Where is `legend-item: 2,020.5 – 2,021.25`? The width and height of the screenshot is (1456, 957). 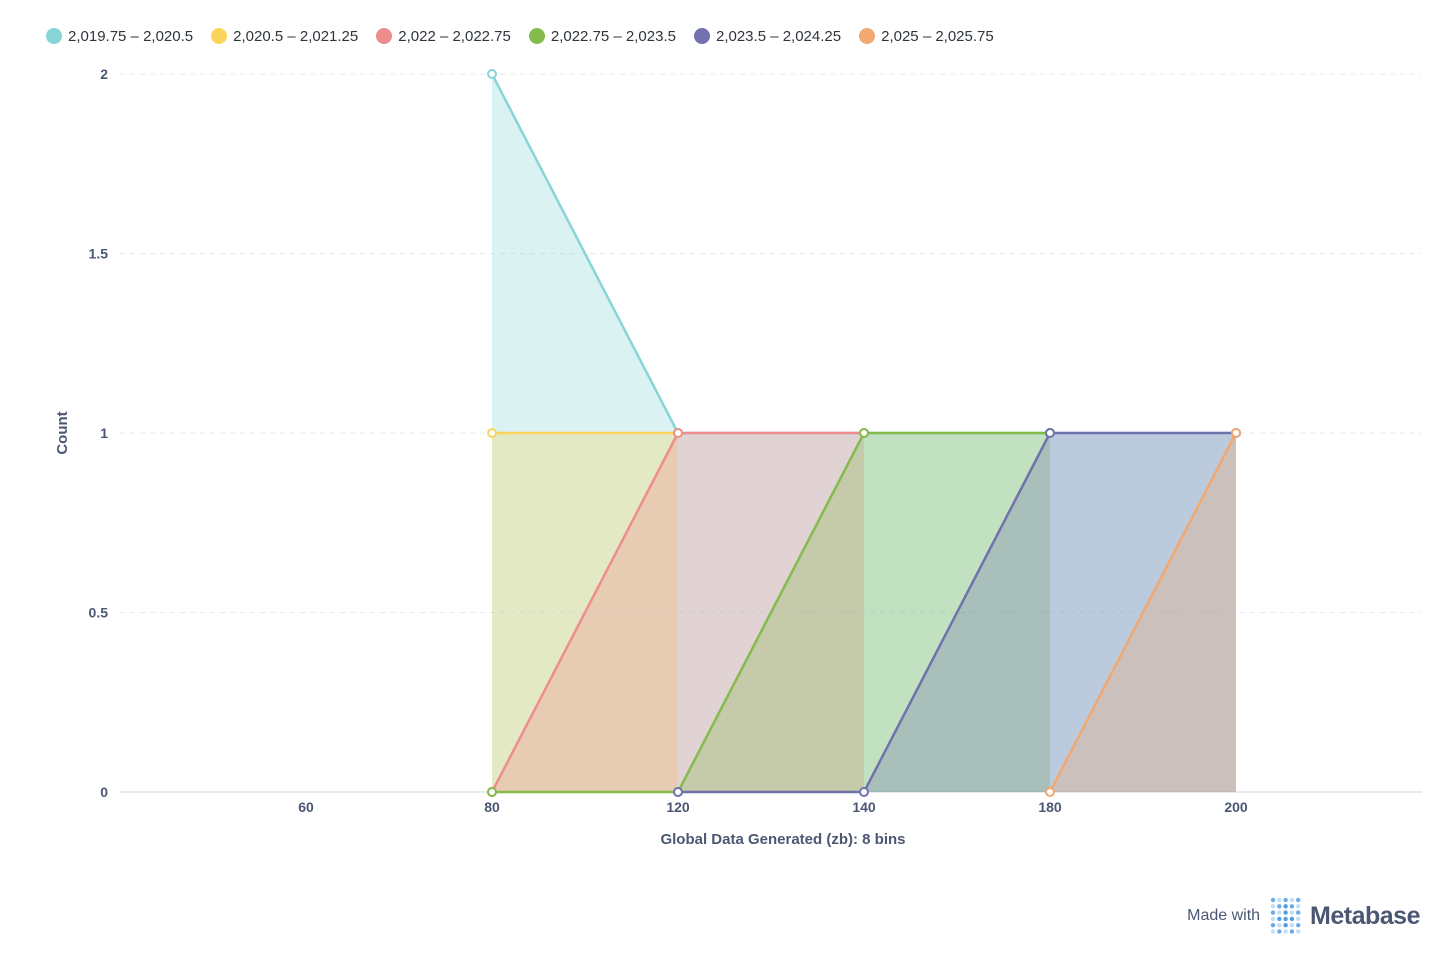
legend-item: 2,020.5 – 2,021.25 is located at coordinates (284, 36).